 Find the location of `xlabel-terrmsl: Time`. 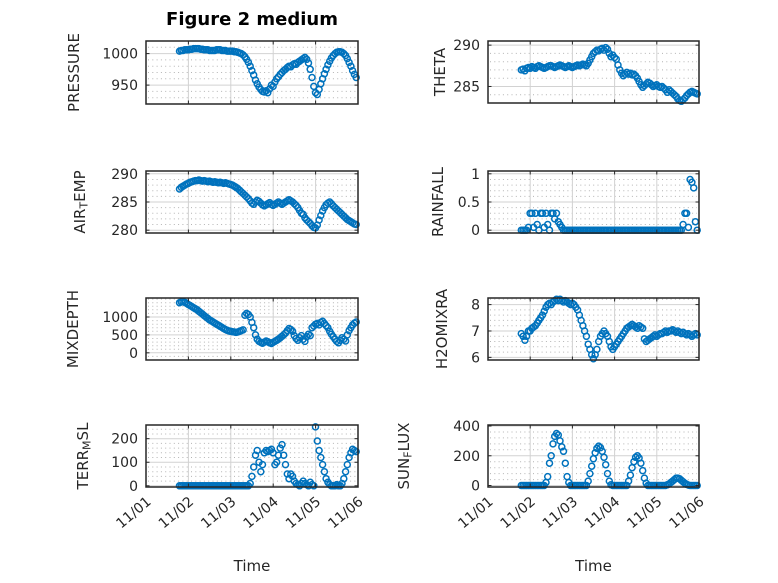

xlabel-terrmsl: Time is located at coordinates (252, 566).